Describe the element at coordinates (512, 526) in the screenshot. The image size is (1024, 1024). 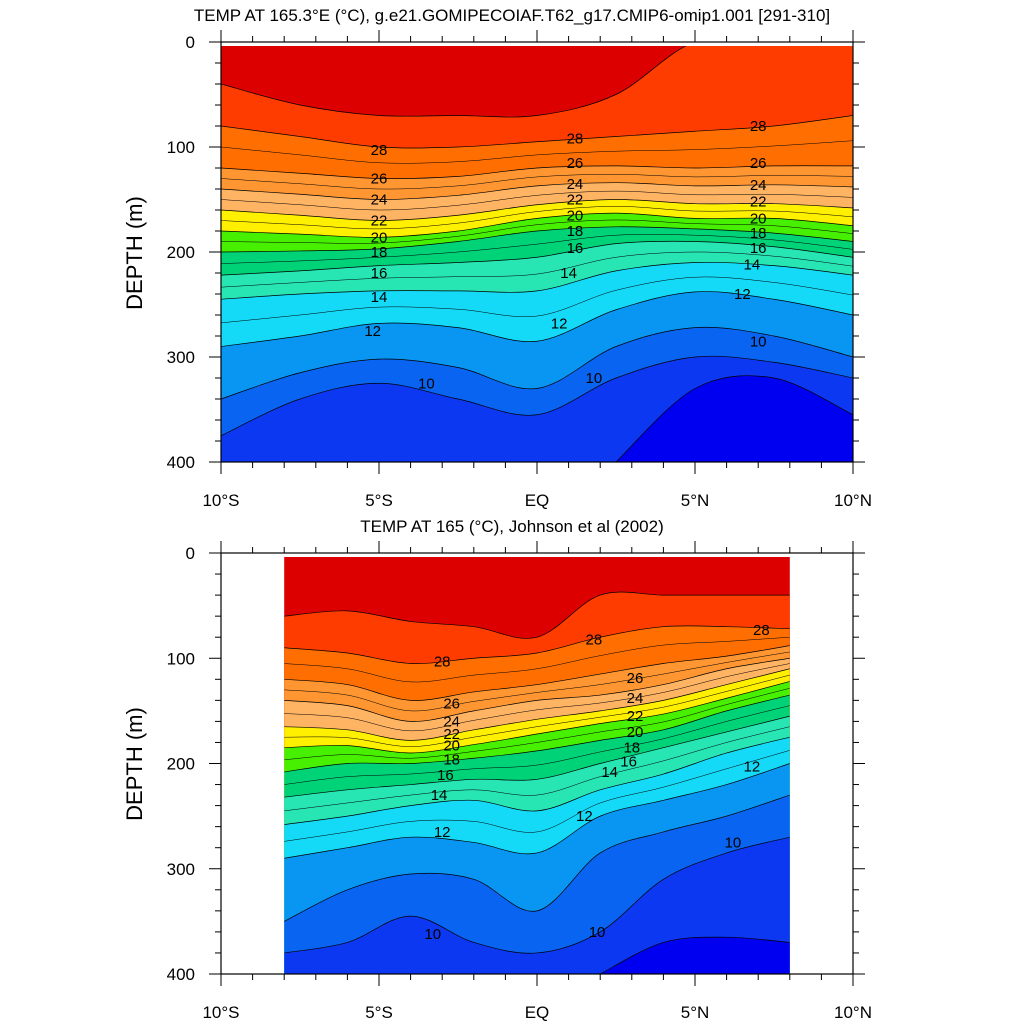
I see `bottom-panel-title: TEMP AT 165 (°C), Johnson et al (2002)` at that location.